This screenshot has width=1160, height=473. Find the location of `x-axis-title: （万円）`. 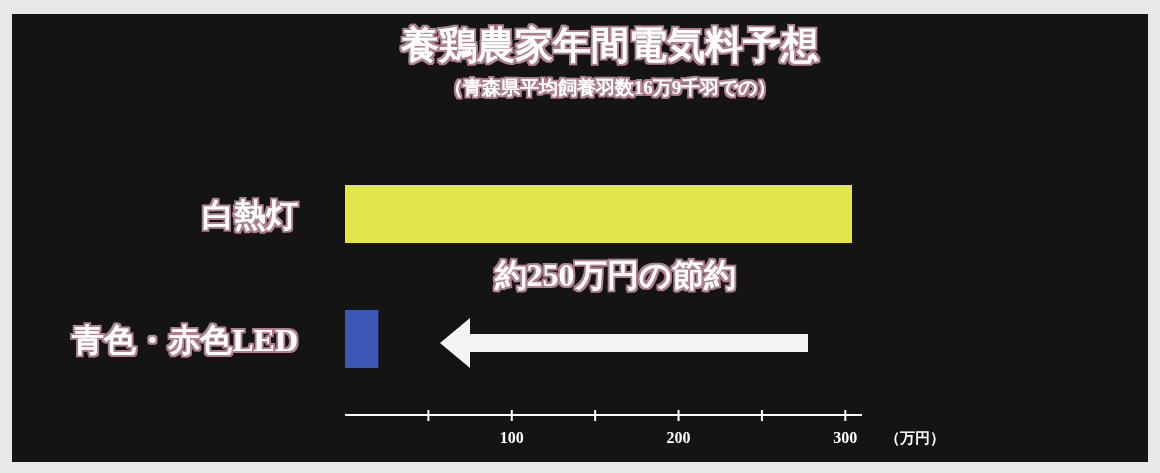

x-axis-title: （万円） is located at coordinates (915, 438).